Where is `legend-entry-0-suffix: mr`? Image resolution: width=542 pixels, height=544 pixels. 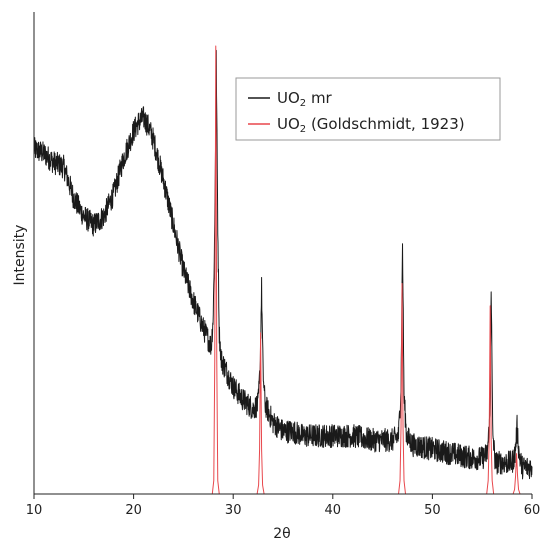
legend-entry-0-suffix: mr is located at coordinates (319, 98).